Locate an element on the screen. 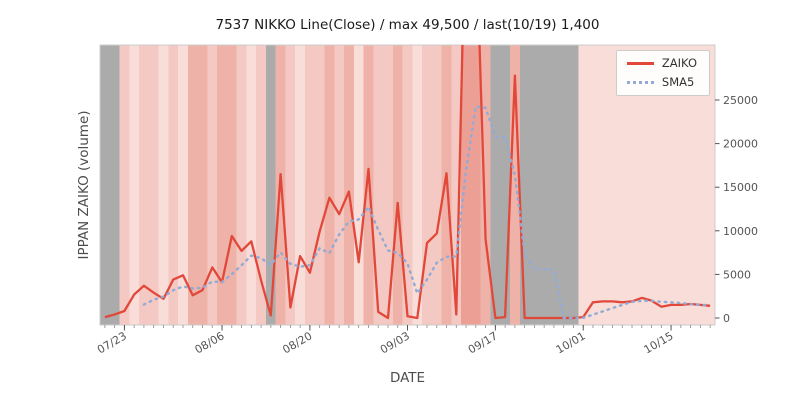 The image size is (800, 400). y-tick-label: 15000 is located at coordinates (740, 187).